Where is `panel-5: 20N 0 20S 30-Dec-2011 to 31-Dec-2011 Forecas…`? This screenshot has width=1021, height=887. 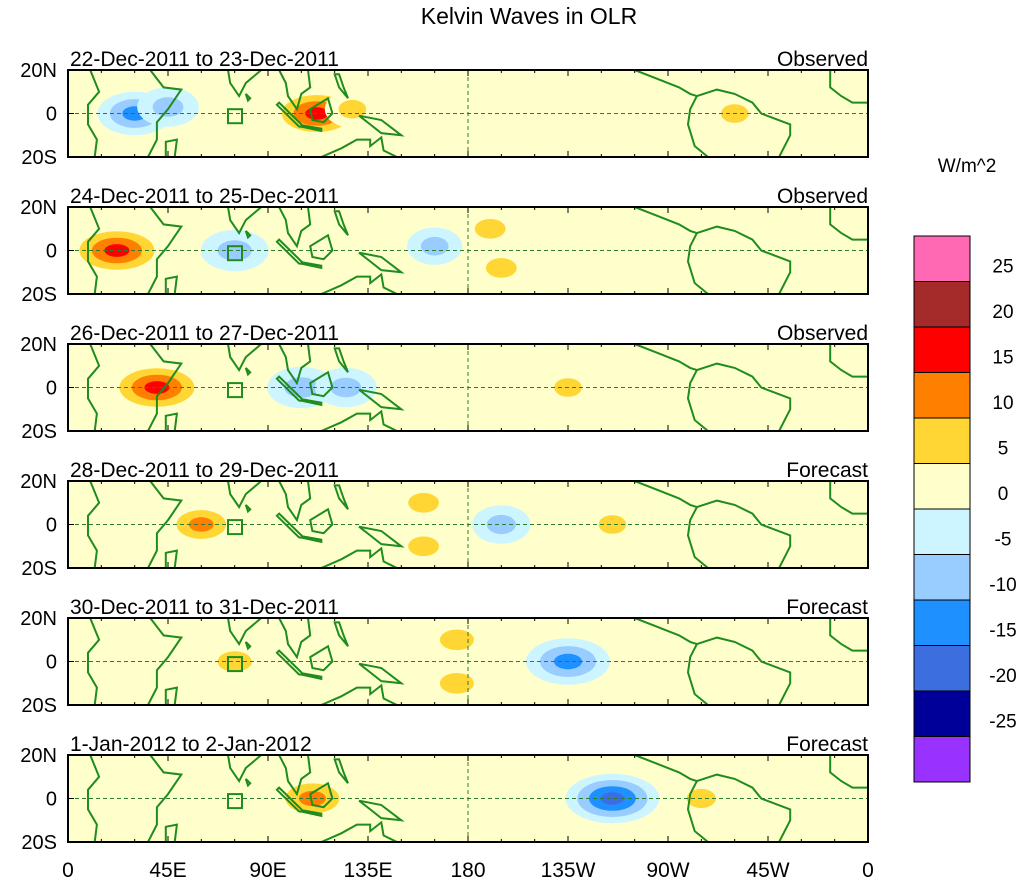 panel-5: 20N 0 20S 30-Dec-2011 to 31-Dec-2011 Forecas… is located at coordinates (444, 656).